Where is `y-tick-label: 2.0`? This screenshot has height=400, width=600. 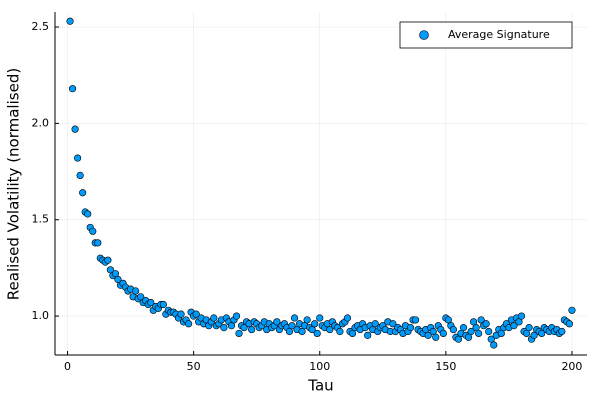 y-tick-label: 2.0 is located at coordinates (41, 122).